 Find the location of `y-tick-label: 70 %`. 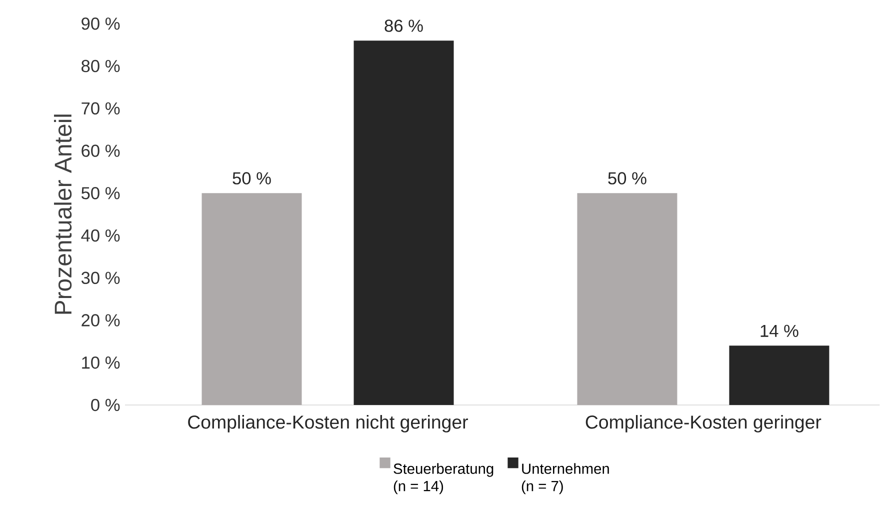

y-tick-label: 70 % is located at coordinates (101, 108).